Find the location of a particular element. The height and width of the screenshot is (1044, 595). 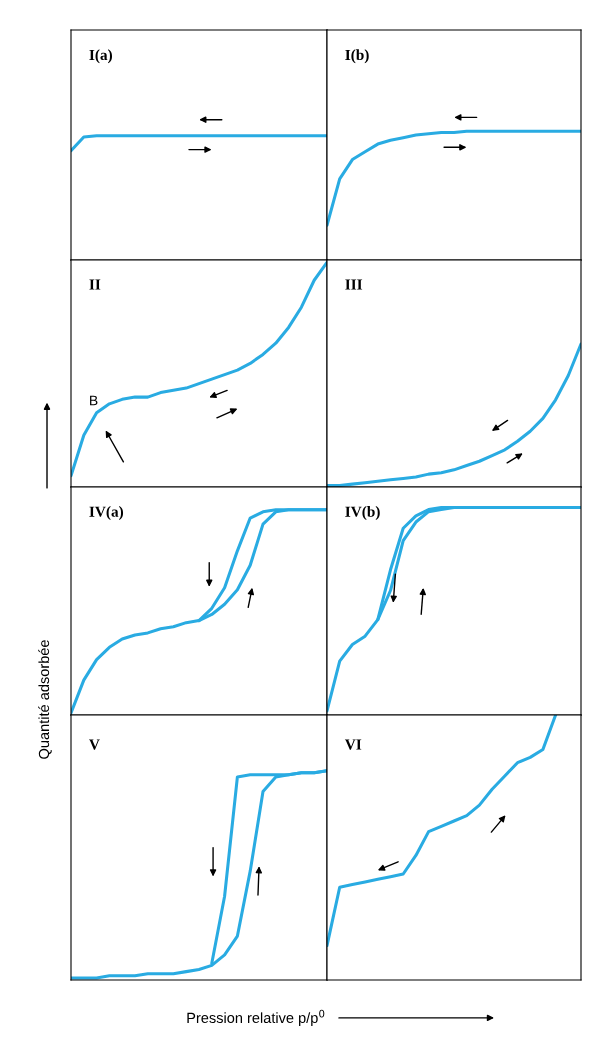

chart-title: I(b) is located at coordinates (357, 56).